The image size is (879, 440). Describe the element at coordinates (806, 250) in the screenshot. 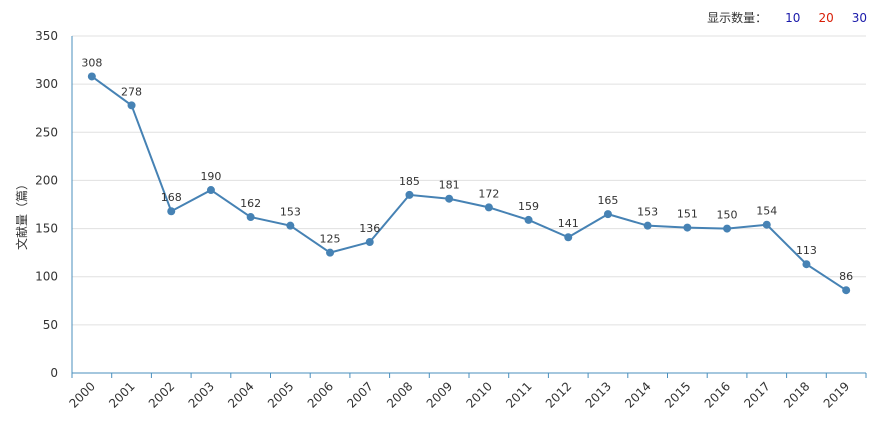

I see `data-label: 113` at that location.